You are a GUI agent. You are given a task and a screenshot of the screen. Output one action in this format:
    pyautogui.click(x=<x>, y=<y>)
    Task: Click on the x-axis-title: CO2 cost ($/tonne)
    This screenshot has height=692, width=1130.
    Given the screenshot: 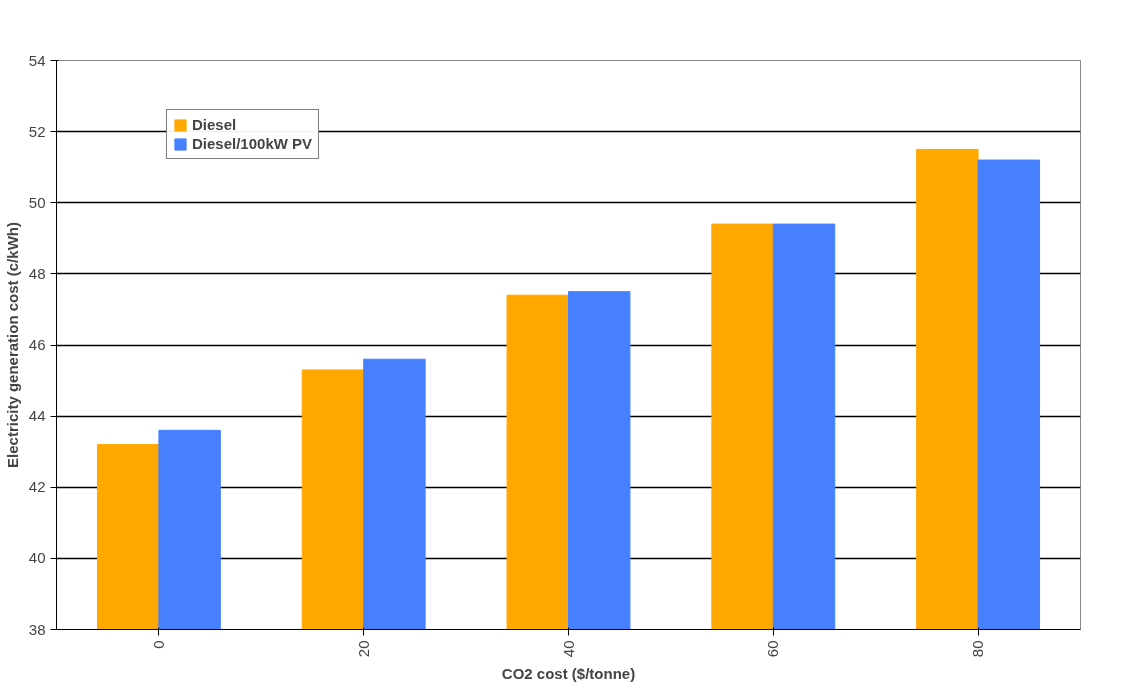 What is the action you would take?
    pyautogui.click(x=568, y=674)
    